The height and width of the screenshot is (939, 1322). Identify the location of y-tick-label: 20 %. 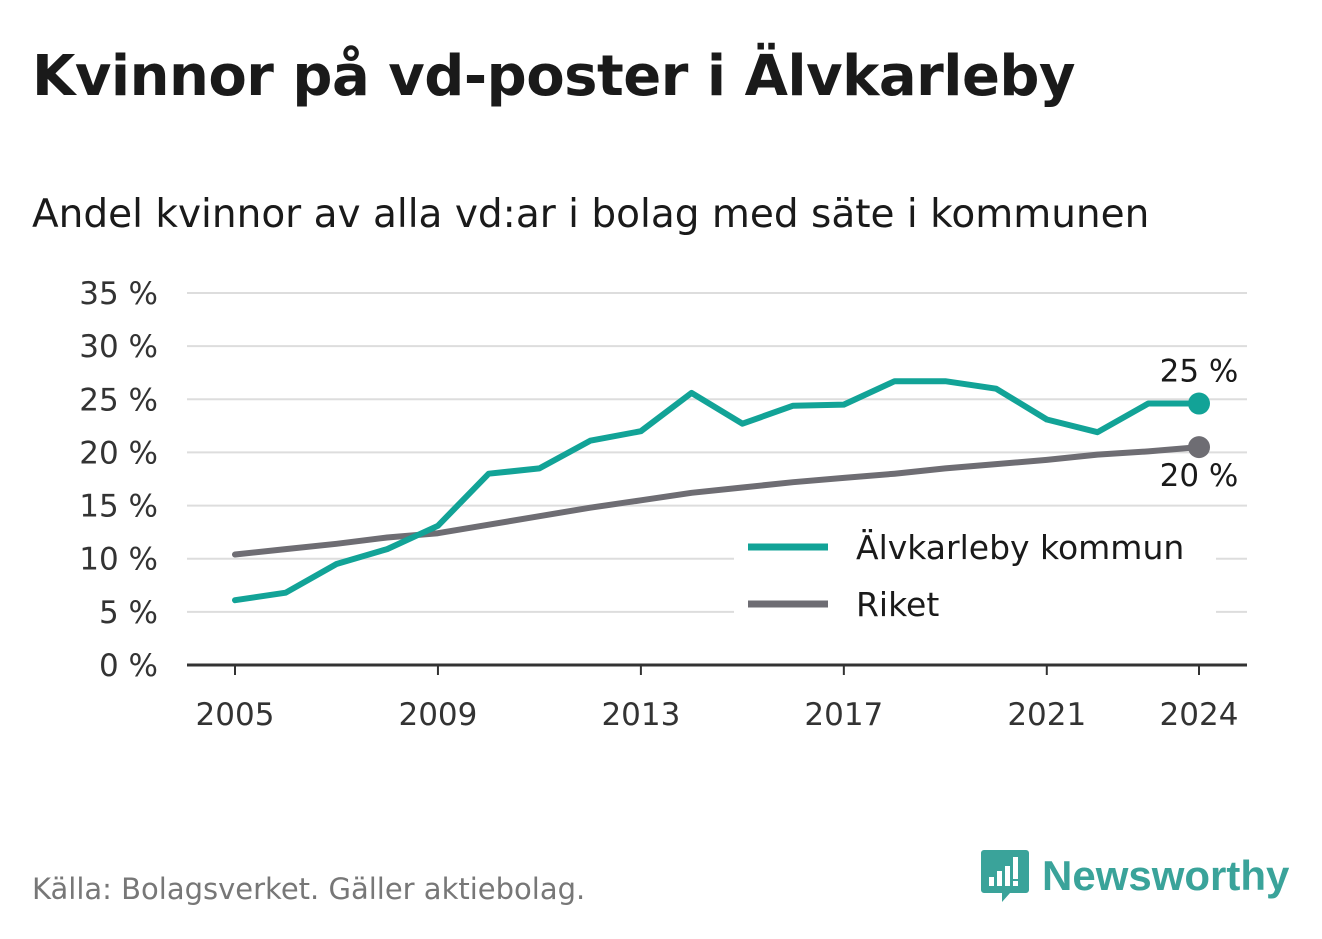
(118, 453).